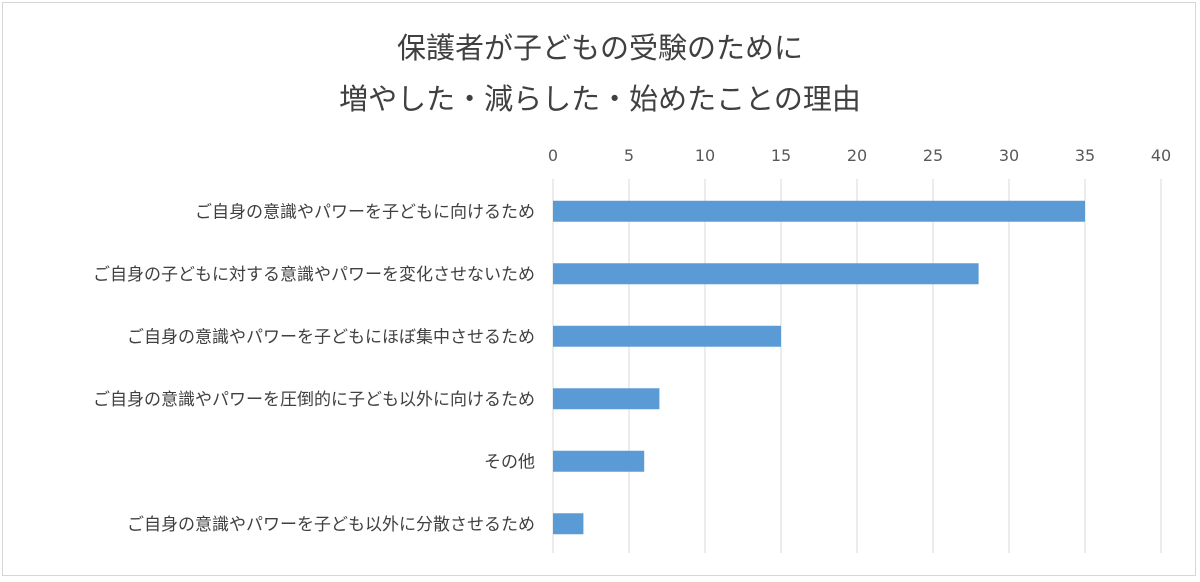  Describe the element at coordinates (705, 155) in the screenshot. I see `x-tick-label: 10` at that location.